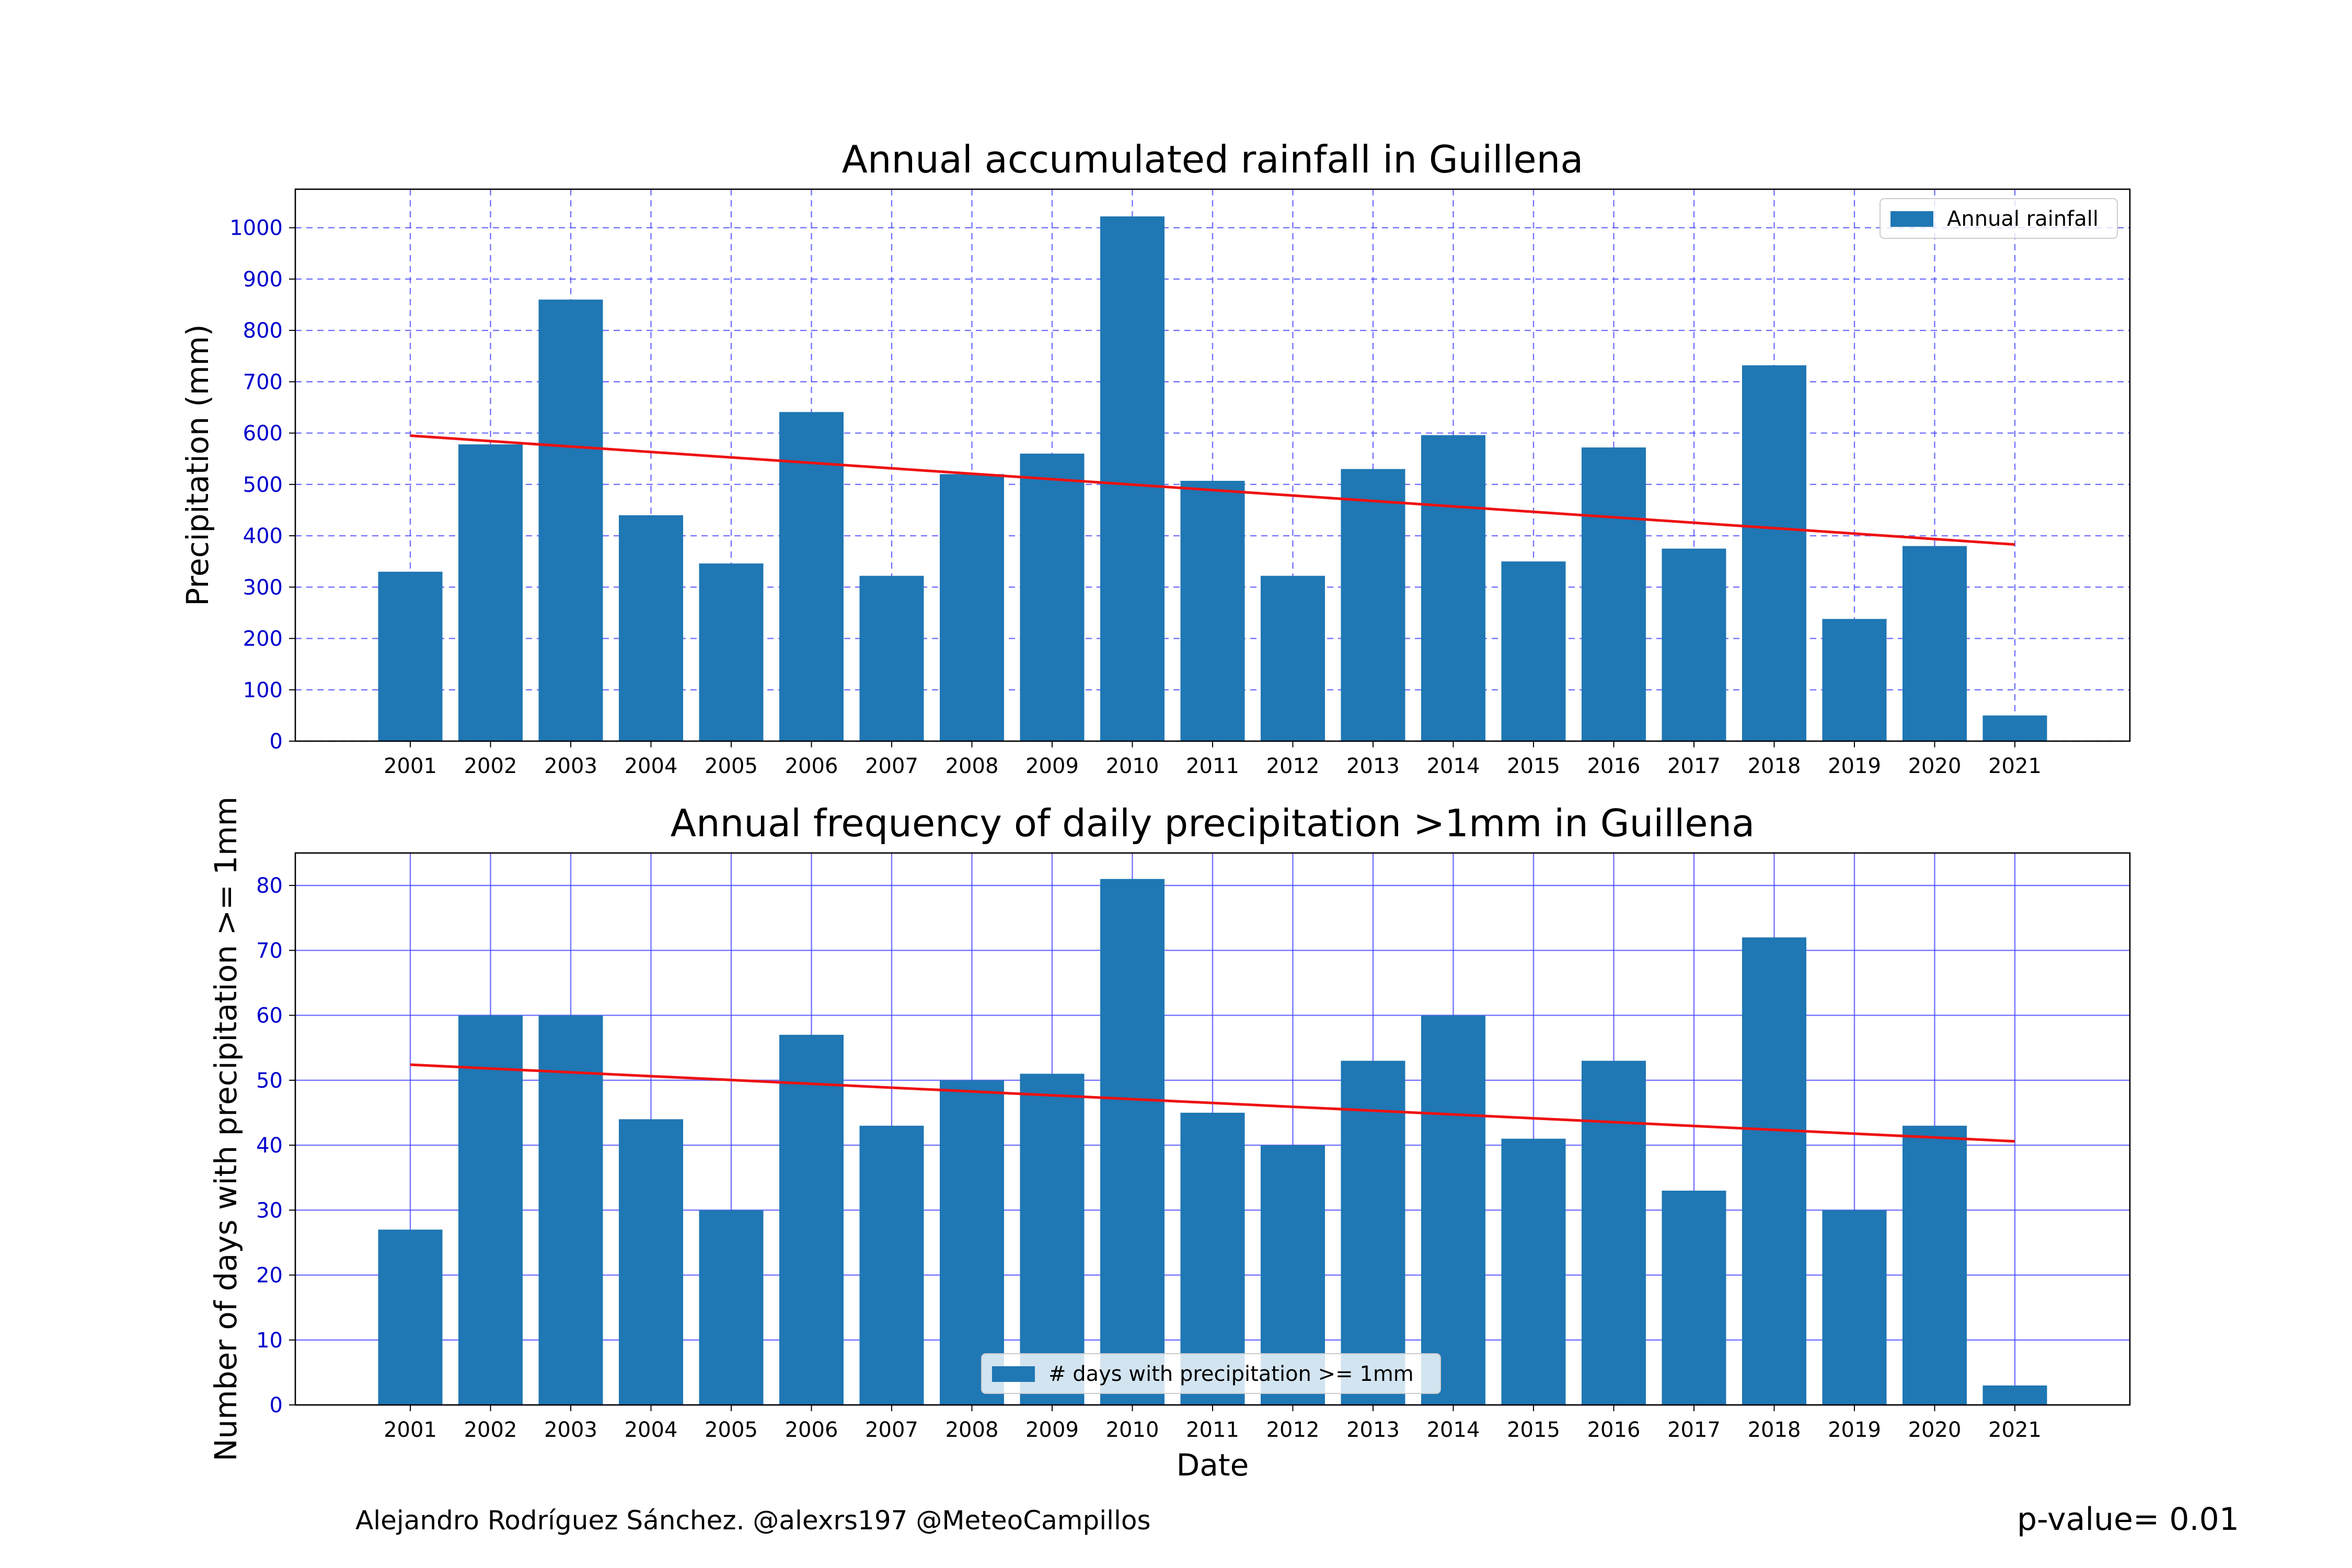 The image size is (2352, 1568). Describe the element at coordinates (269, 886) in the screenshot. I see `y-tick-label: 80` at that location.